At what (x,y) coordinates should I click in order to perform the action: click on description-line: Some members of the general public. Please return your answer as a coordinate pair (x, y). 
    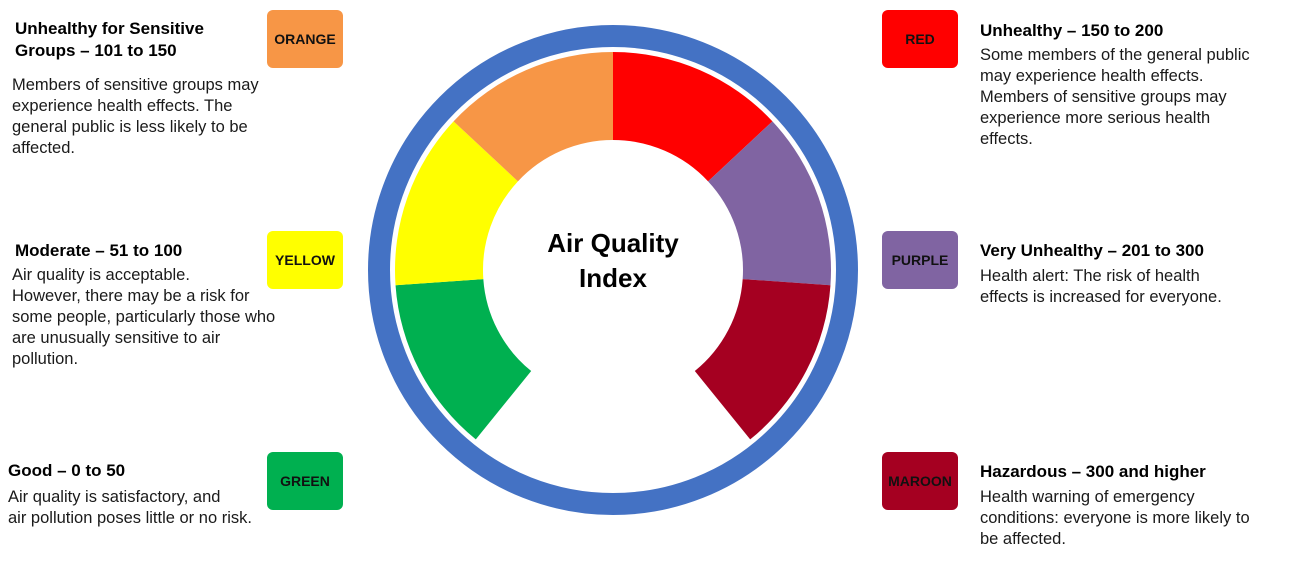
    Looking at the image, I should click on (1115, 55).